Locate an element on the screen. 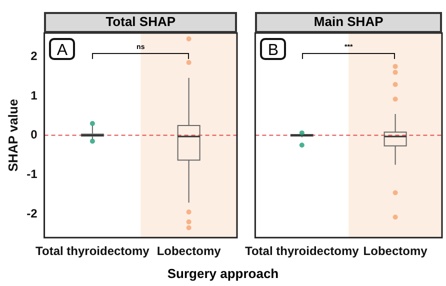  y-tick-label: 2 is located at coordinates (34, 55).